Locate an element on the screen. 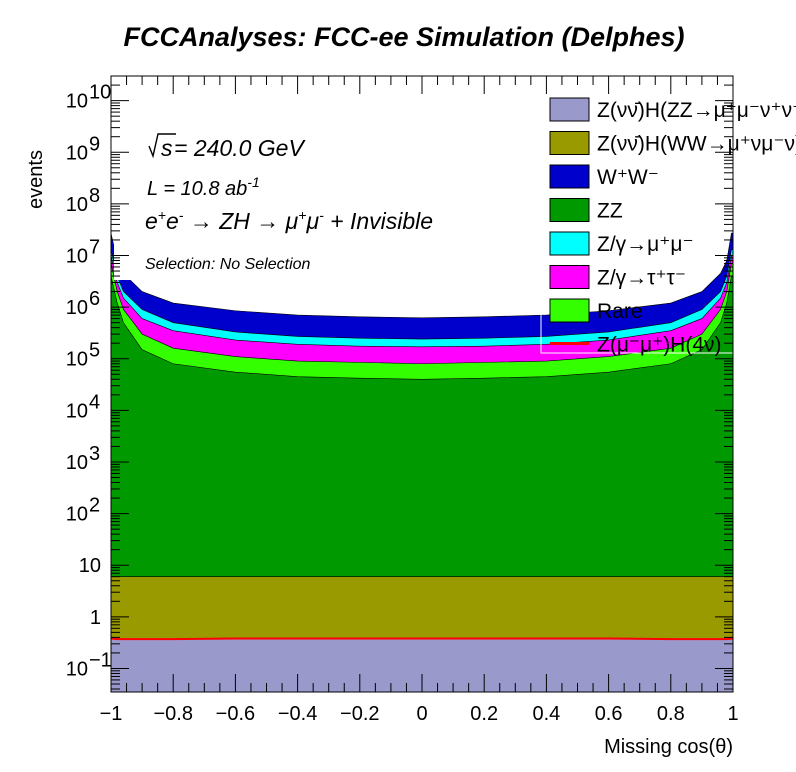 Image resolution: width=796 pixels, height=772 pixels. y-tick-exponent: 9 is located at coordinates (94, 144).